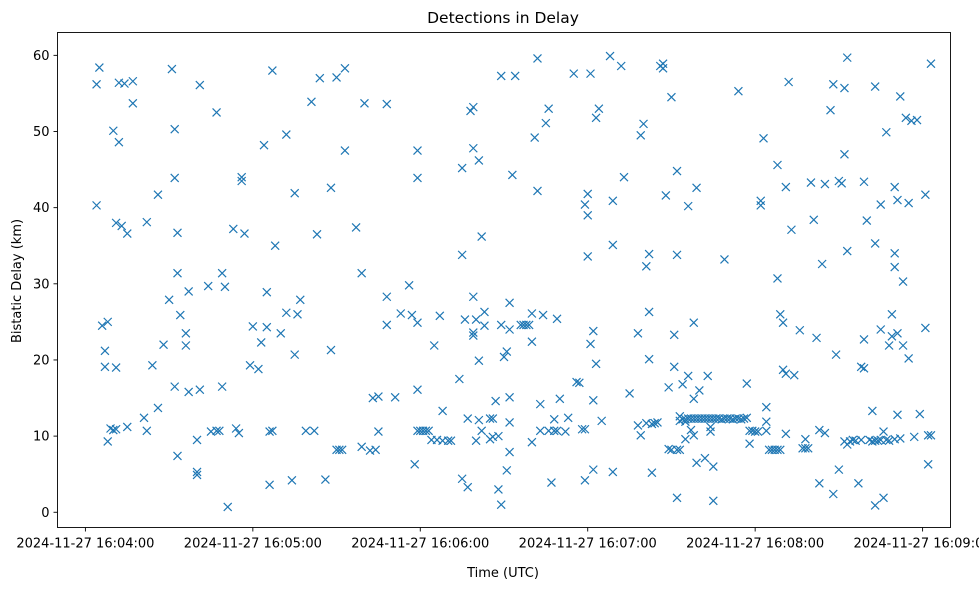 The width and height of the screenshot is (979, 590). Describe the element at coordinates (502, 573) in the screenshot. I see `x-axis-title: Time (UTC)` at that location.